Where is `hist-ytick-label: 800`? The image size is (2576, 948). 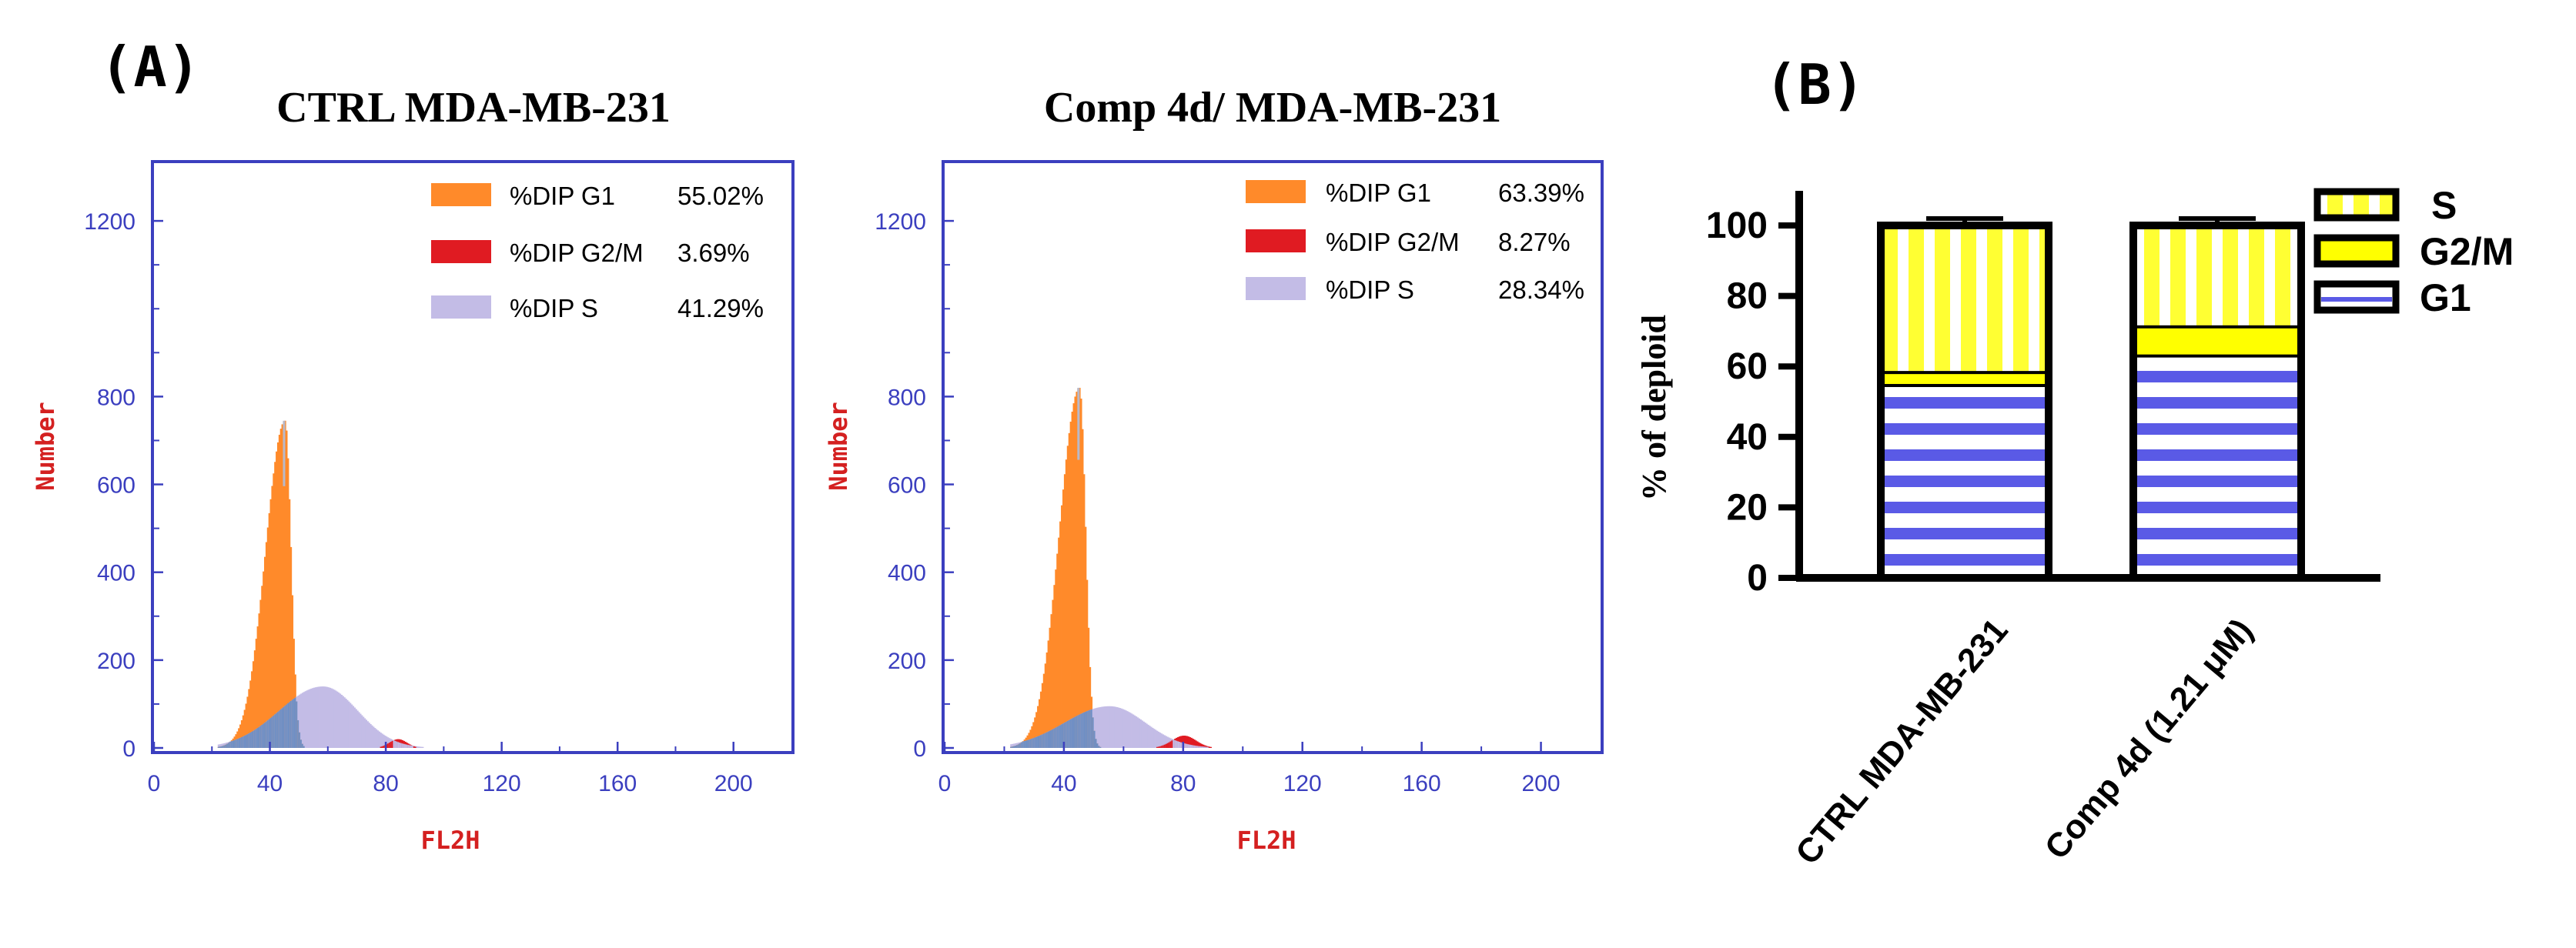 hist-ytick-label: 800 is located at coordinates (116, 397).